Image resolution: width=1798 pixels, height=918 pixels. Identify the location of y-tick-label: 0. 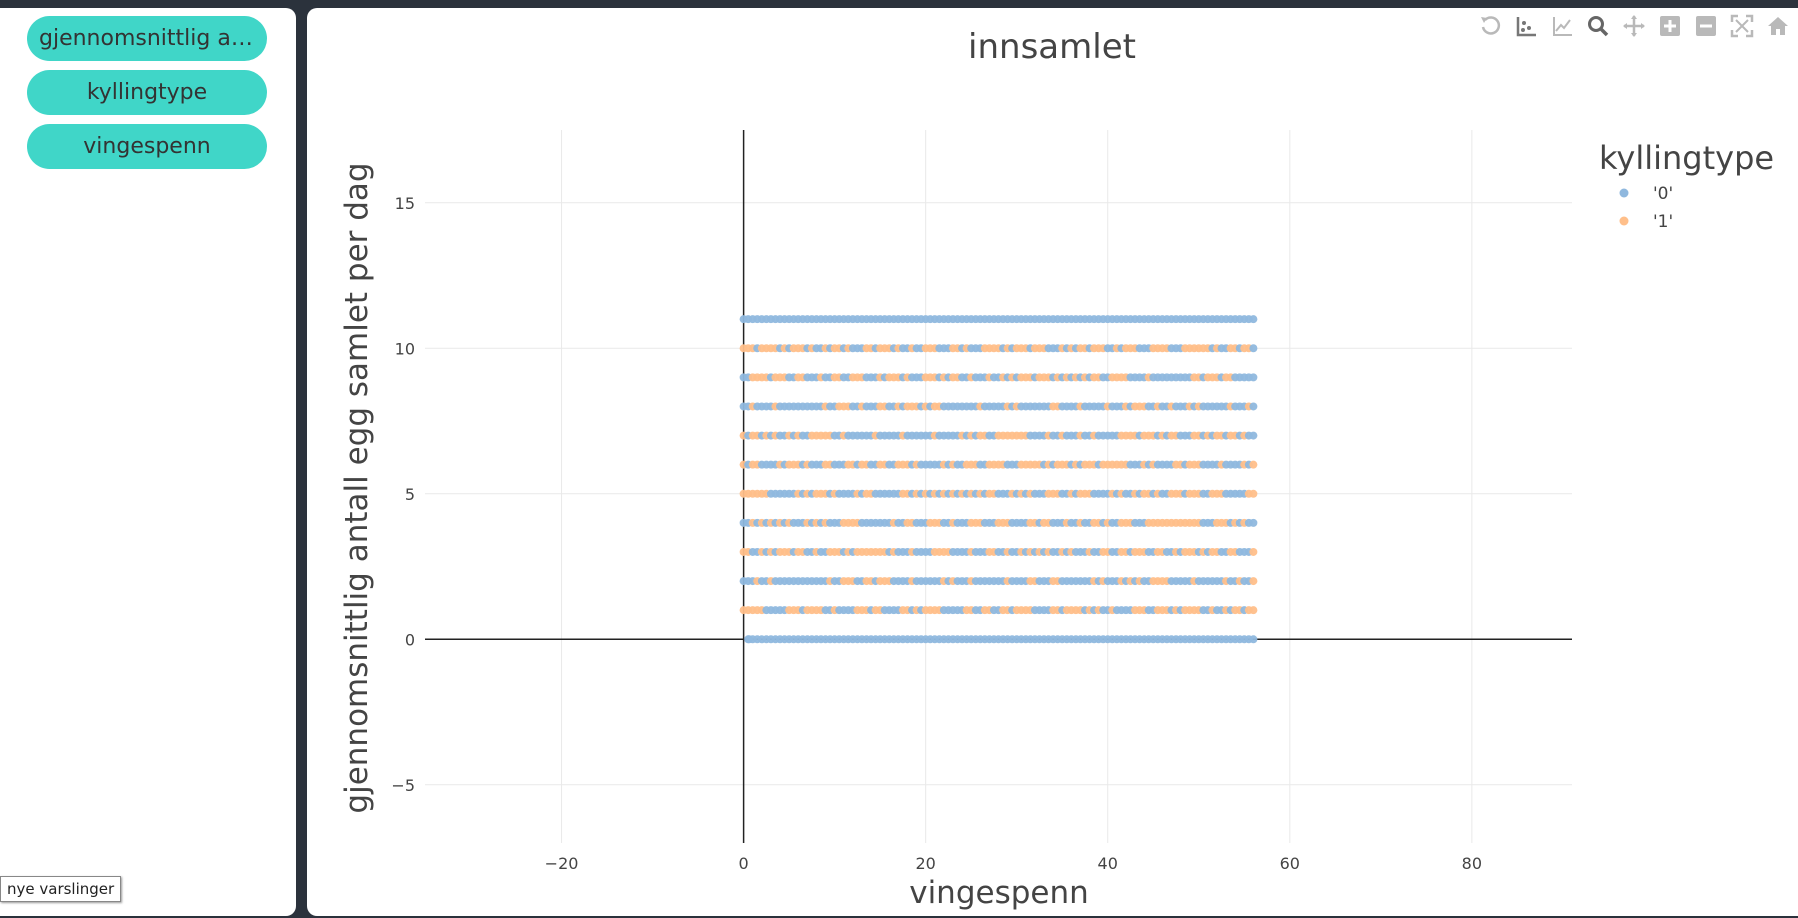
(410, 639).